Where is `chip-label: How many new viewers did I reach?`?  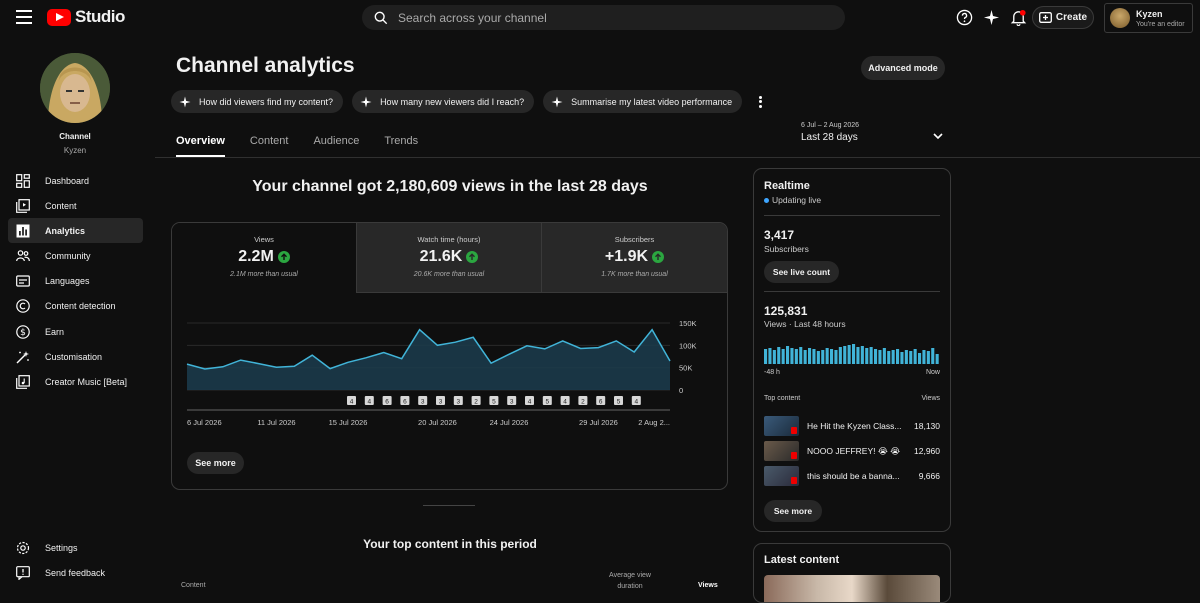
chip-label: How many new viewers did I reach? is located at coordinates (452, 102).